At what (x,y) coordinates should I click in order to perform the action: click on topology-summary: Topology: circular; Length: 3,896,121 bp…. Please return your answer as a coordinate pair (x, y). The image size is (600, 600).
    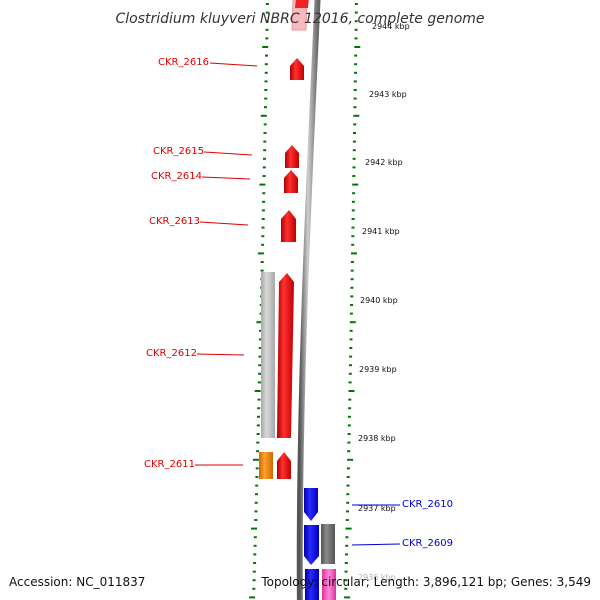
    Looking at the image, I should click on (425, 582).